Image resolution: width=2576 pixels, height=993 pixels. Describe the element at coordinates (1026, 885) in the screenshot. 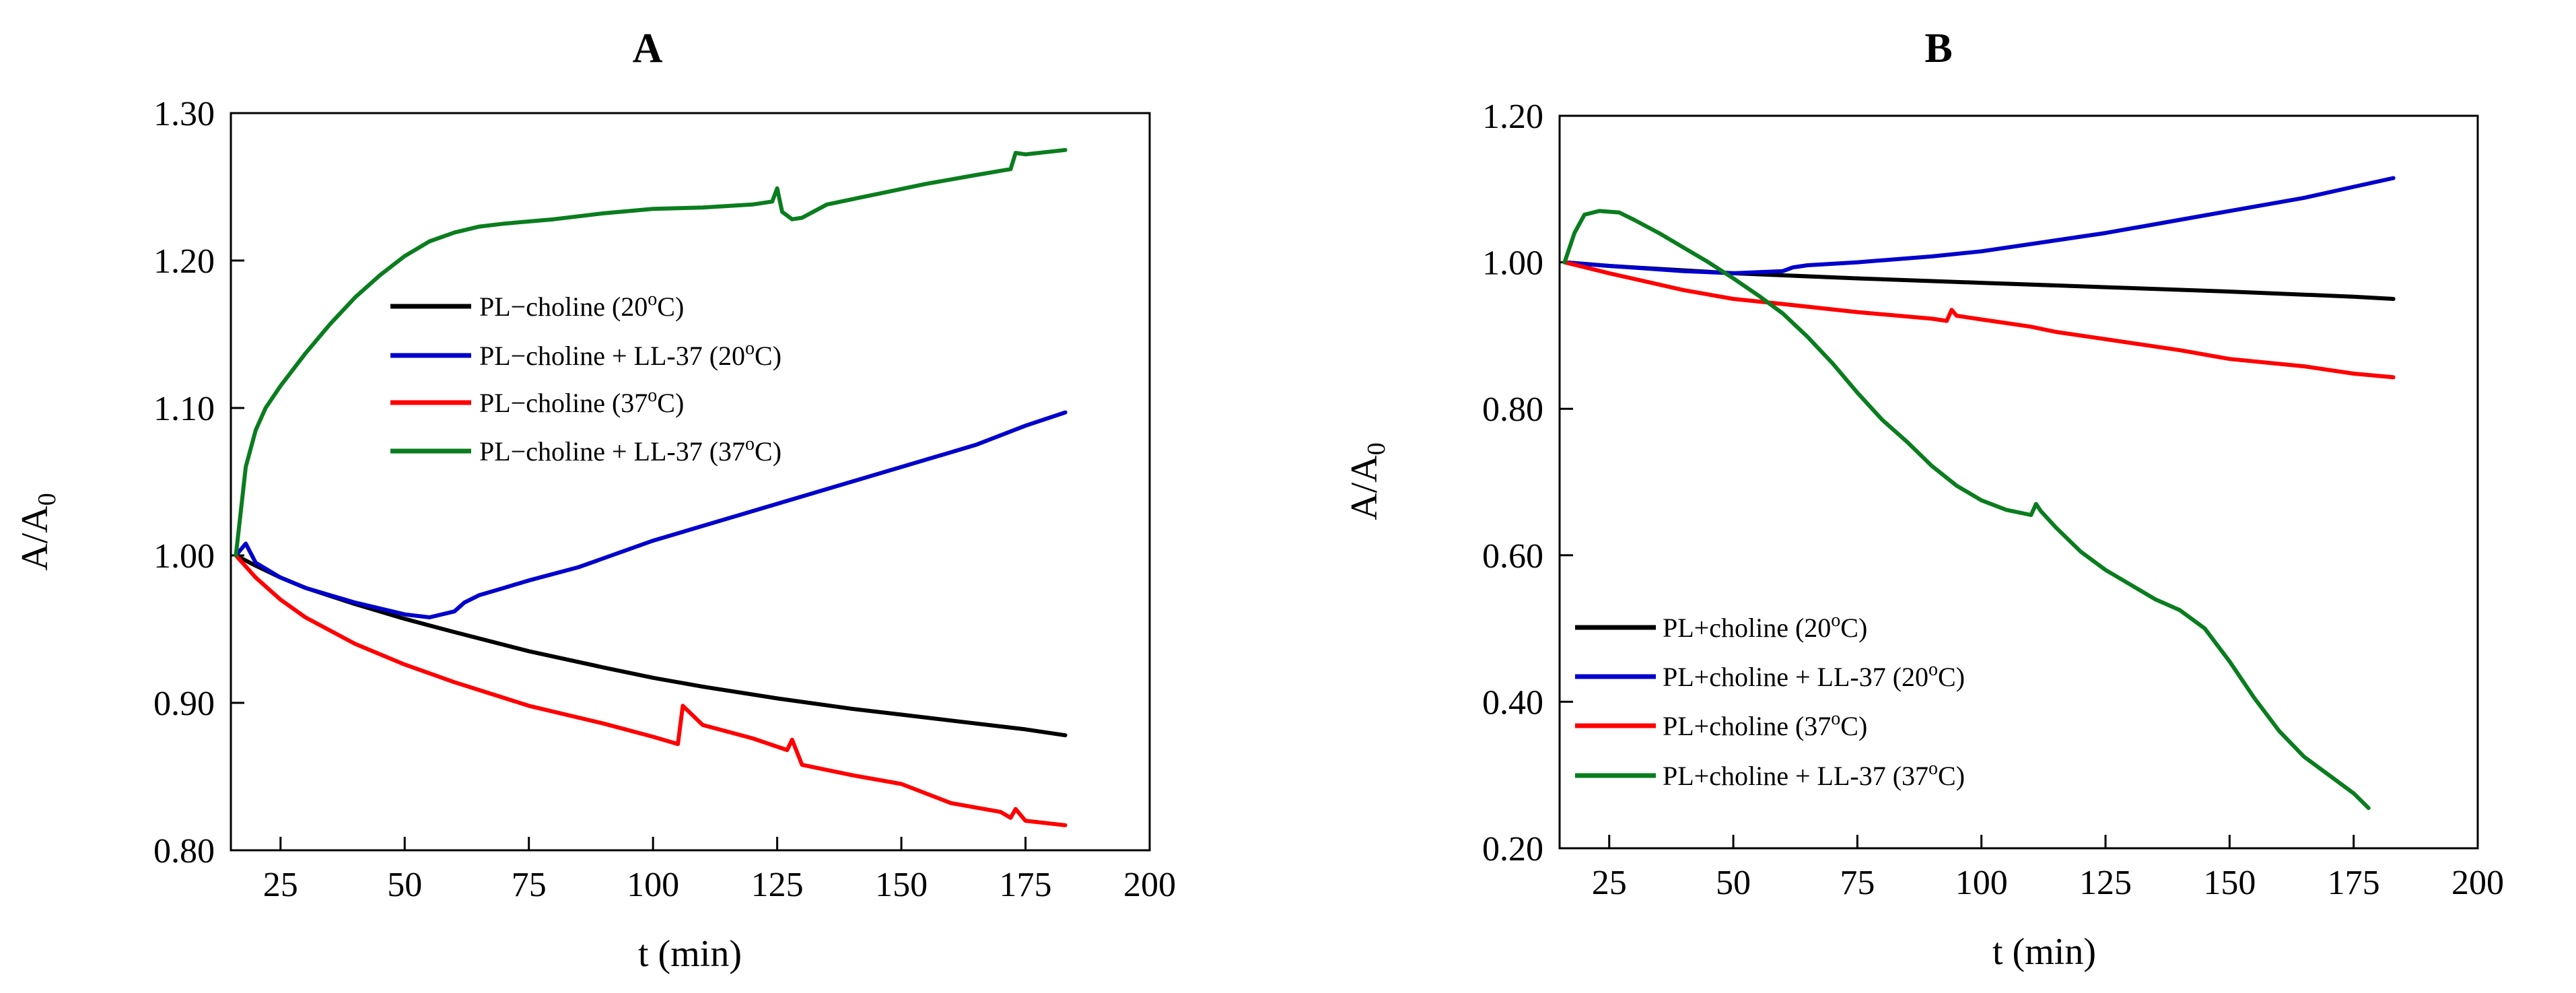

I see `panel-a-x-tick-label: 175` at that location.